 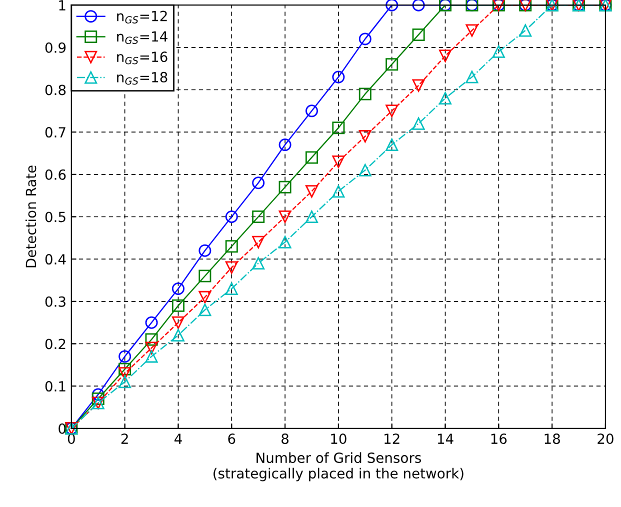 I want to click on y-tick-label: 0.2, so click(x=55, y=344).